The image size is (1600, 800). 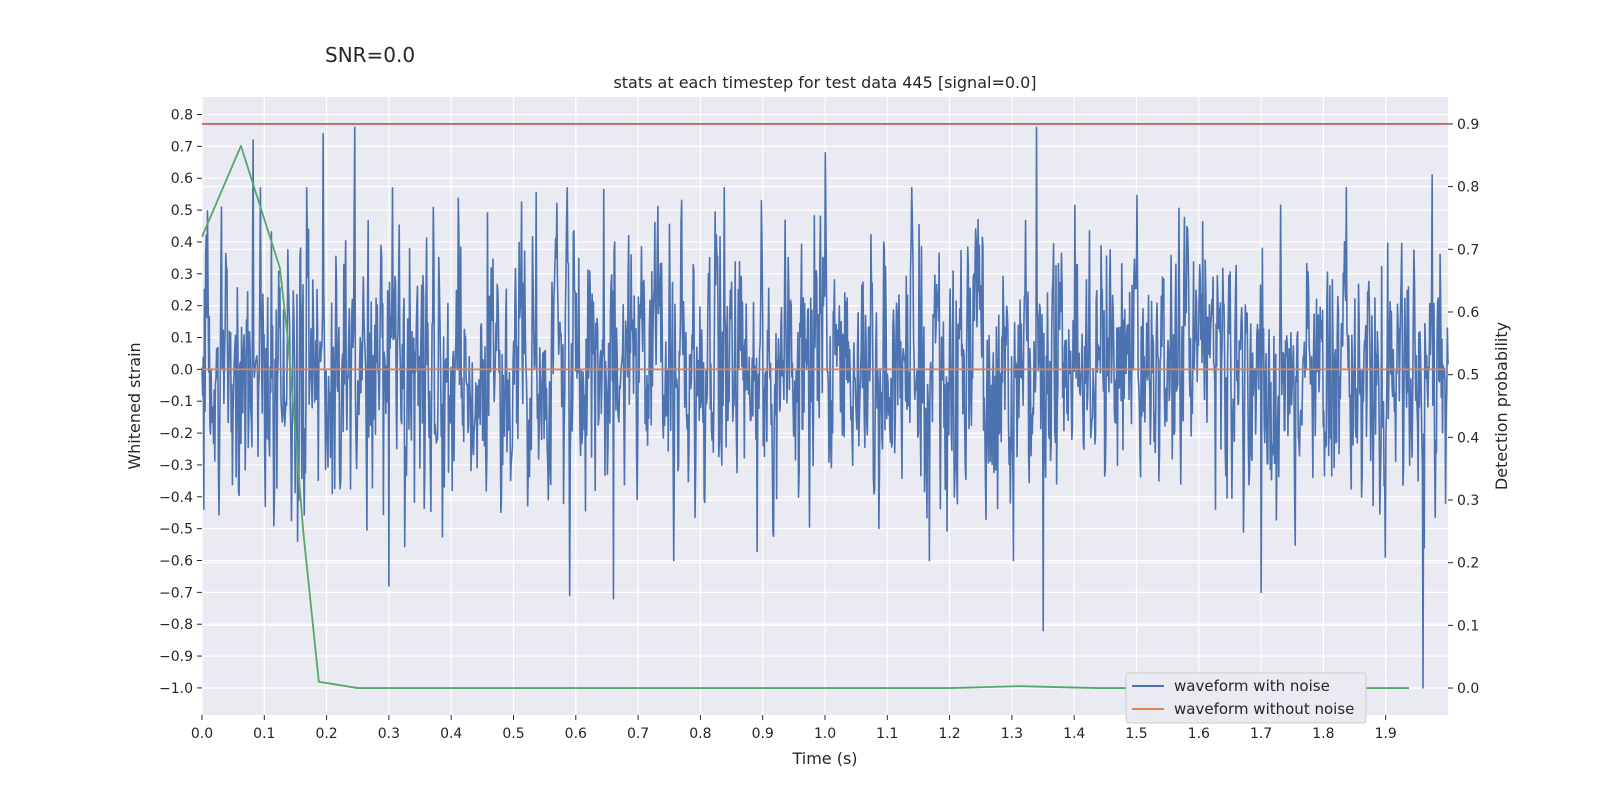 I want to click on legend-entry-noise: waveform with noise, so click(x=1252, y=686).